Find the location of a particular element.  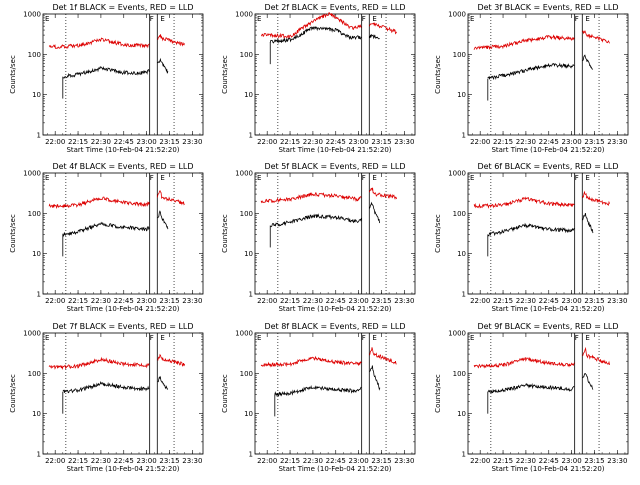

panel-title: Det 9f BLACK = Events, RED = LLD is located at coordinates (547, 326).